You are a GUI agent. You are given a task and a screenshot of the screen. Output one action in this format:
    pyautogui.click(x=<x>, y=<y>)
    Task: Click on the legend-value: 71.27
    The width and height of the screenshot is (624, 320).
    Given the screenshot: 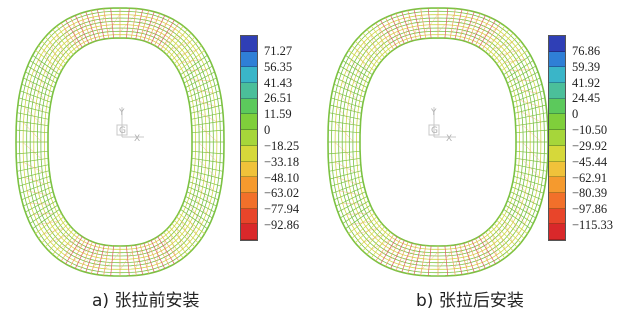 What is the action you would take?
    pyautogui.click(x=278, y=50)
    